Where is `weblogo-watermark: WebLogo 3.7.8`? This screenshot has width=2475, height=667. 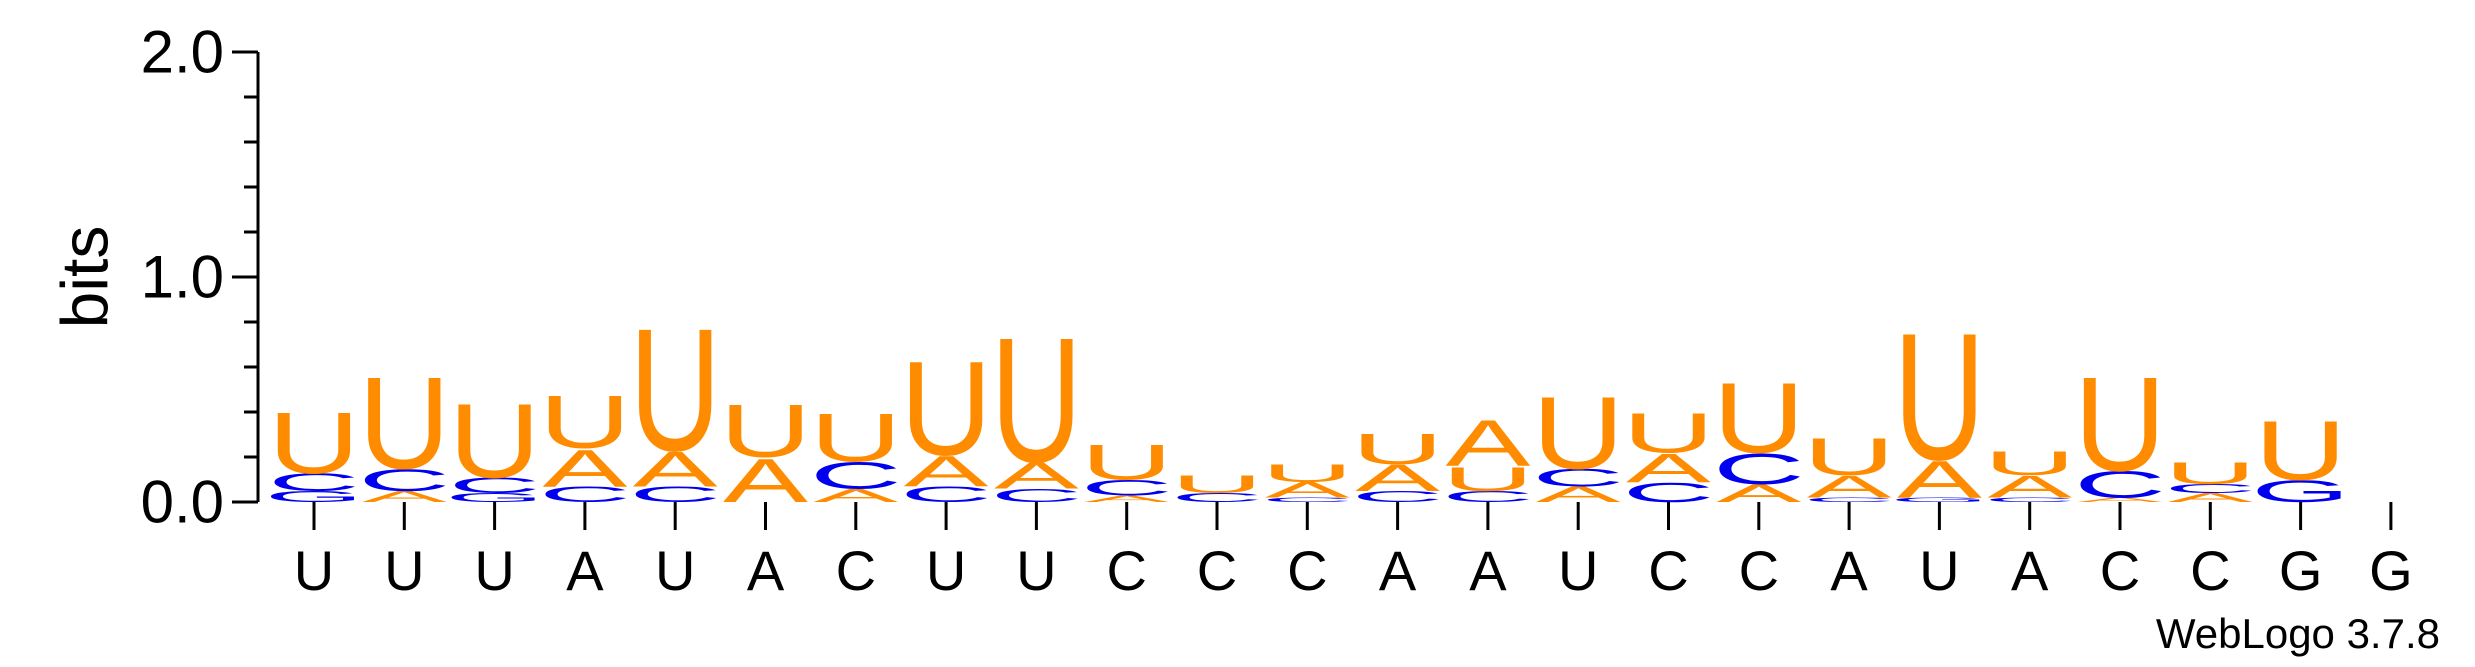
weblogo-watermark: WebLogo 3.7.8 is located at coordinates (2298, 633).